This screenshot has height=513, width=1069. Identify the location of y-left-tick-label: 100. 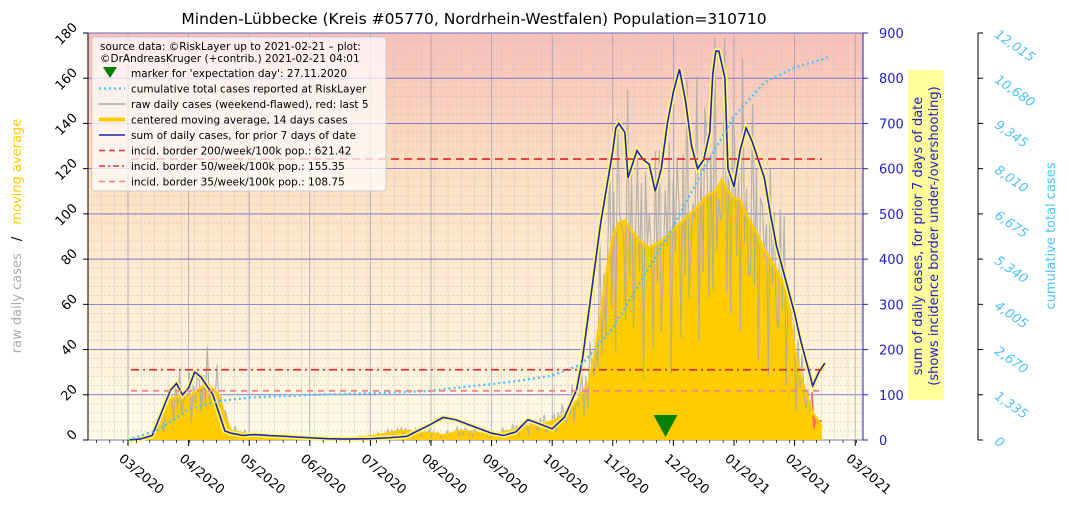
(67, 215).